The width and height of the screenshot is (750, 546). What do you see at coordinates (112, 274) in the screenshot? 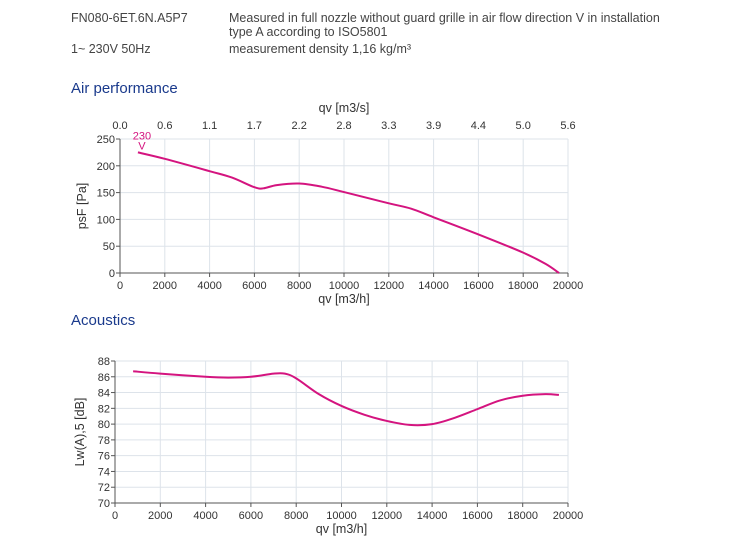
I see `c0-y-tick-label: 0` at bounding box center [112, 274].